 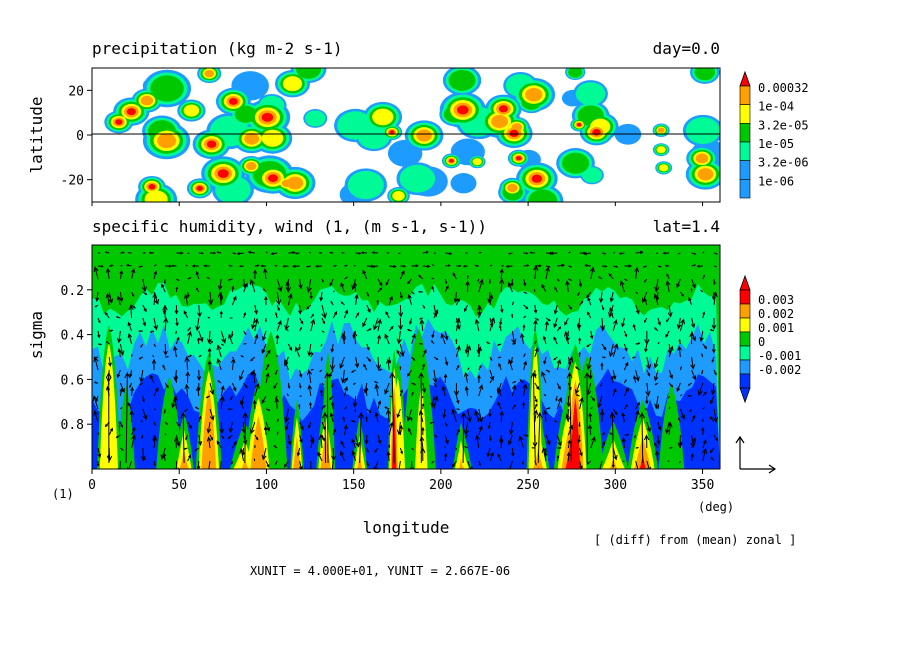 What do you see at coordinates (72, 380) in the screenshot?
I see `humidity-y-tick-label: 0.6` at bounding box center [72, 380].